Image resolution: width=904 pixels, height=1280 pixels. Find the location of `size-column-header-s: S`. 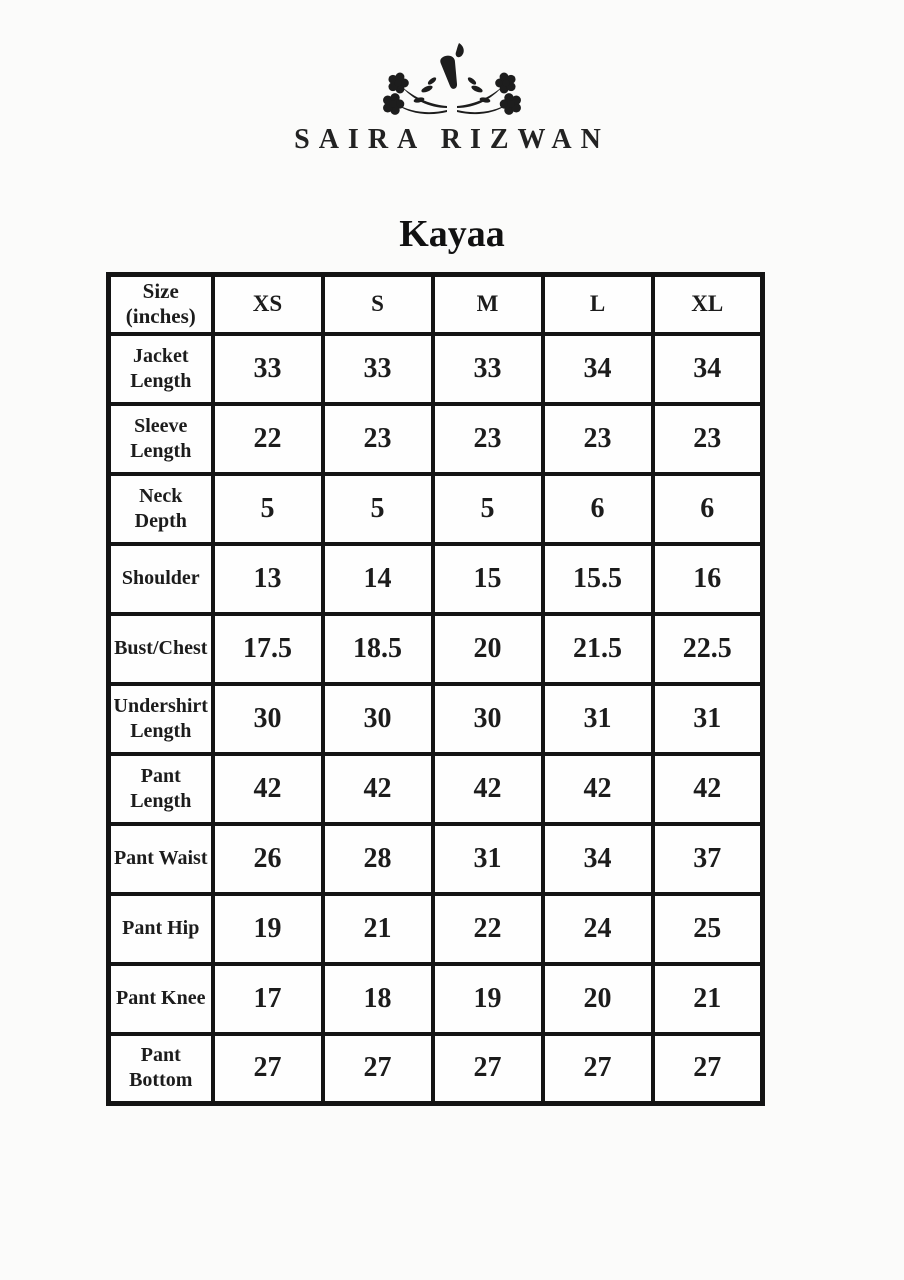

size-column-header-s: S is located at coordinates (377, 304).